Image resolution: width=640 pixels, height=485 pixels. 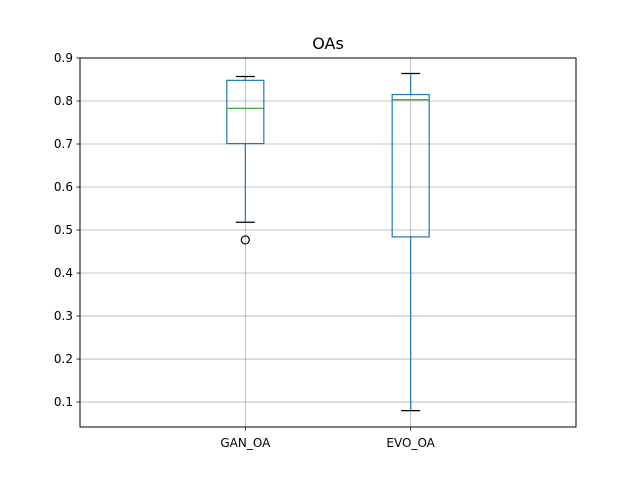 I want to click on y-tick-label: 0.9, so click(x=63, y=58).